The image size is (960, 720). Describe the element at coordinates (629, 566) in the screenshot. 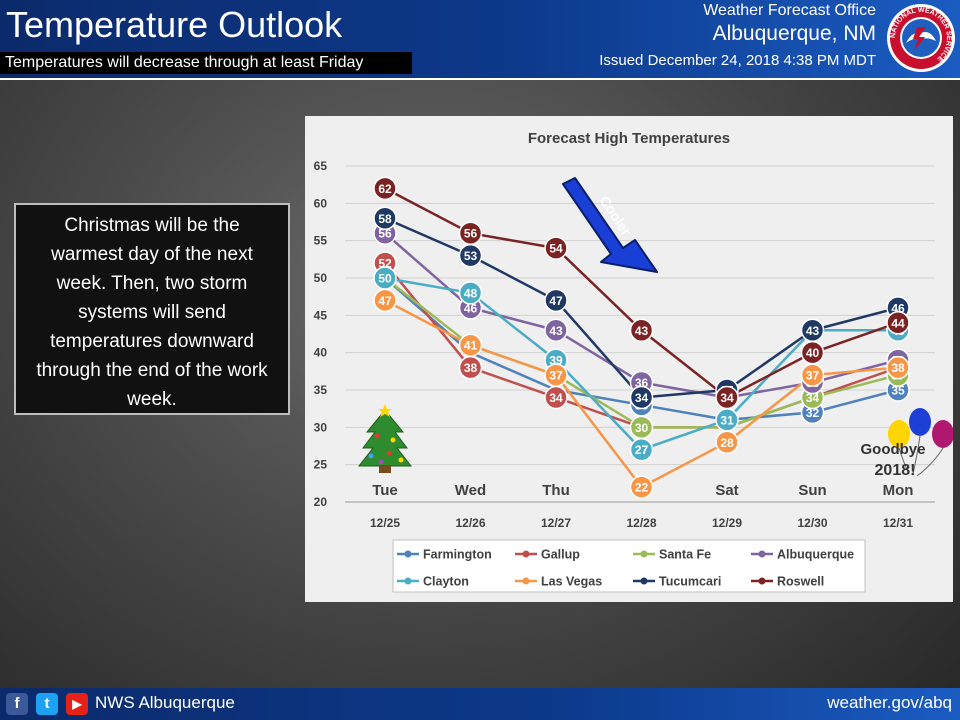

I see `legend-box` at that location.